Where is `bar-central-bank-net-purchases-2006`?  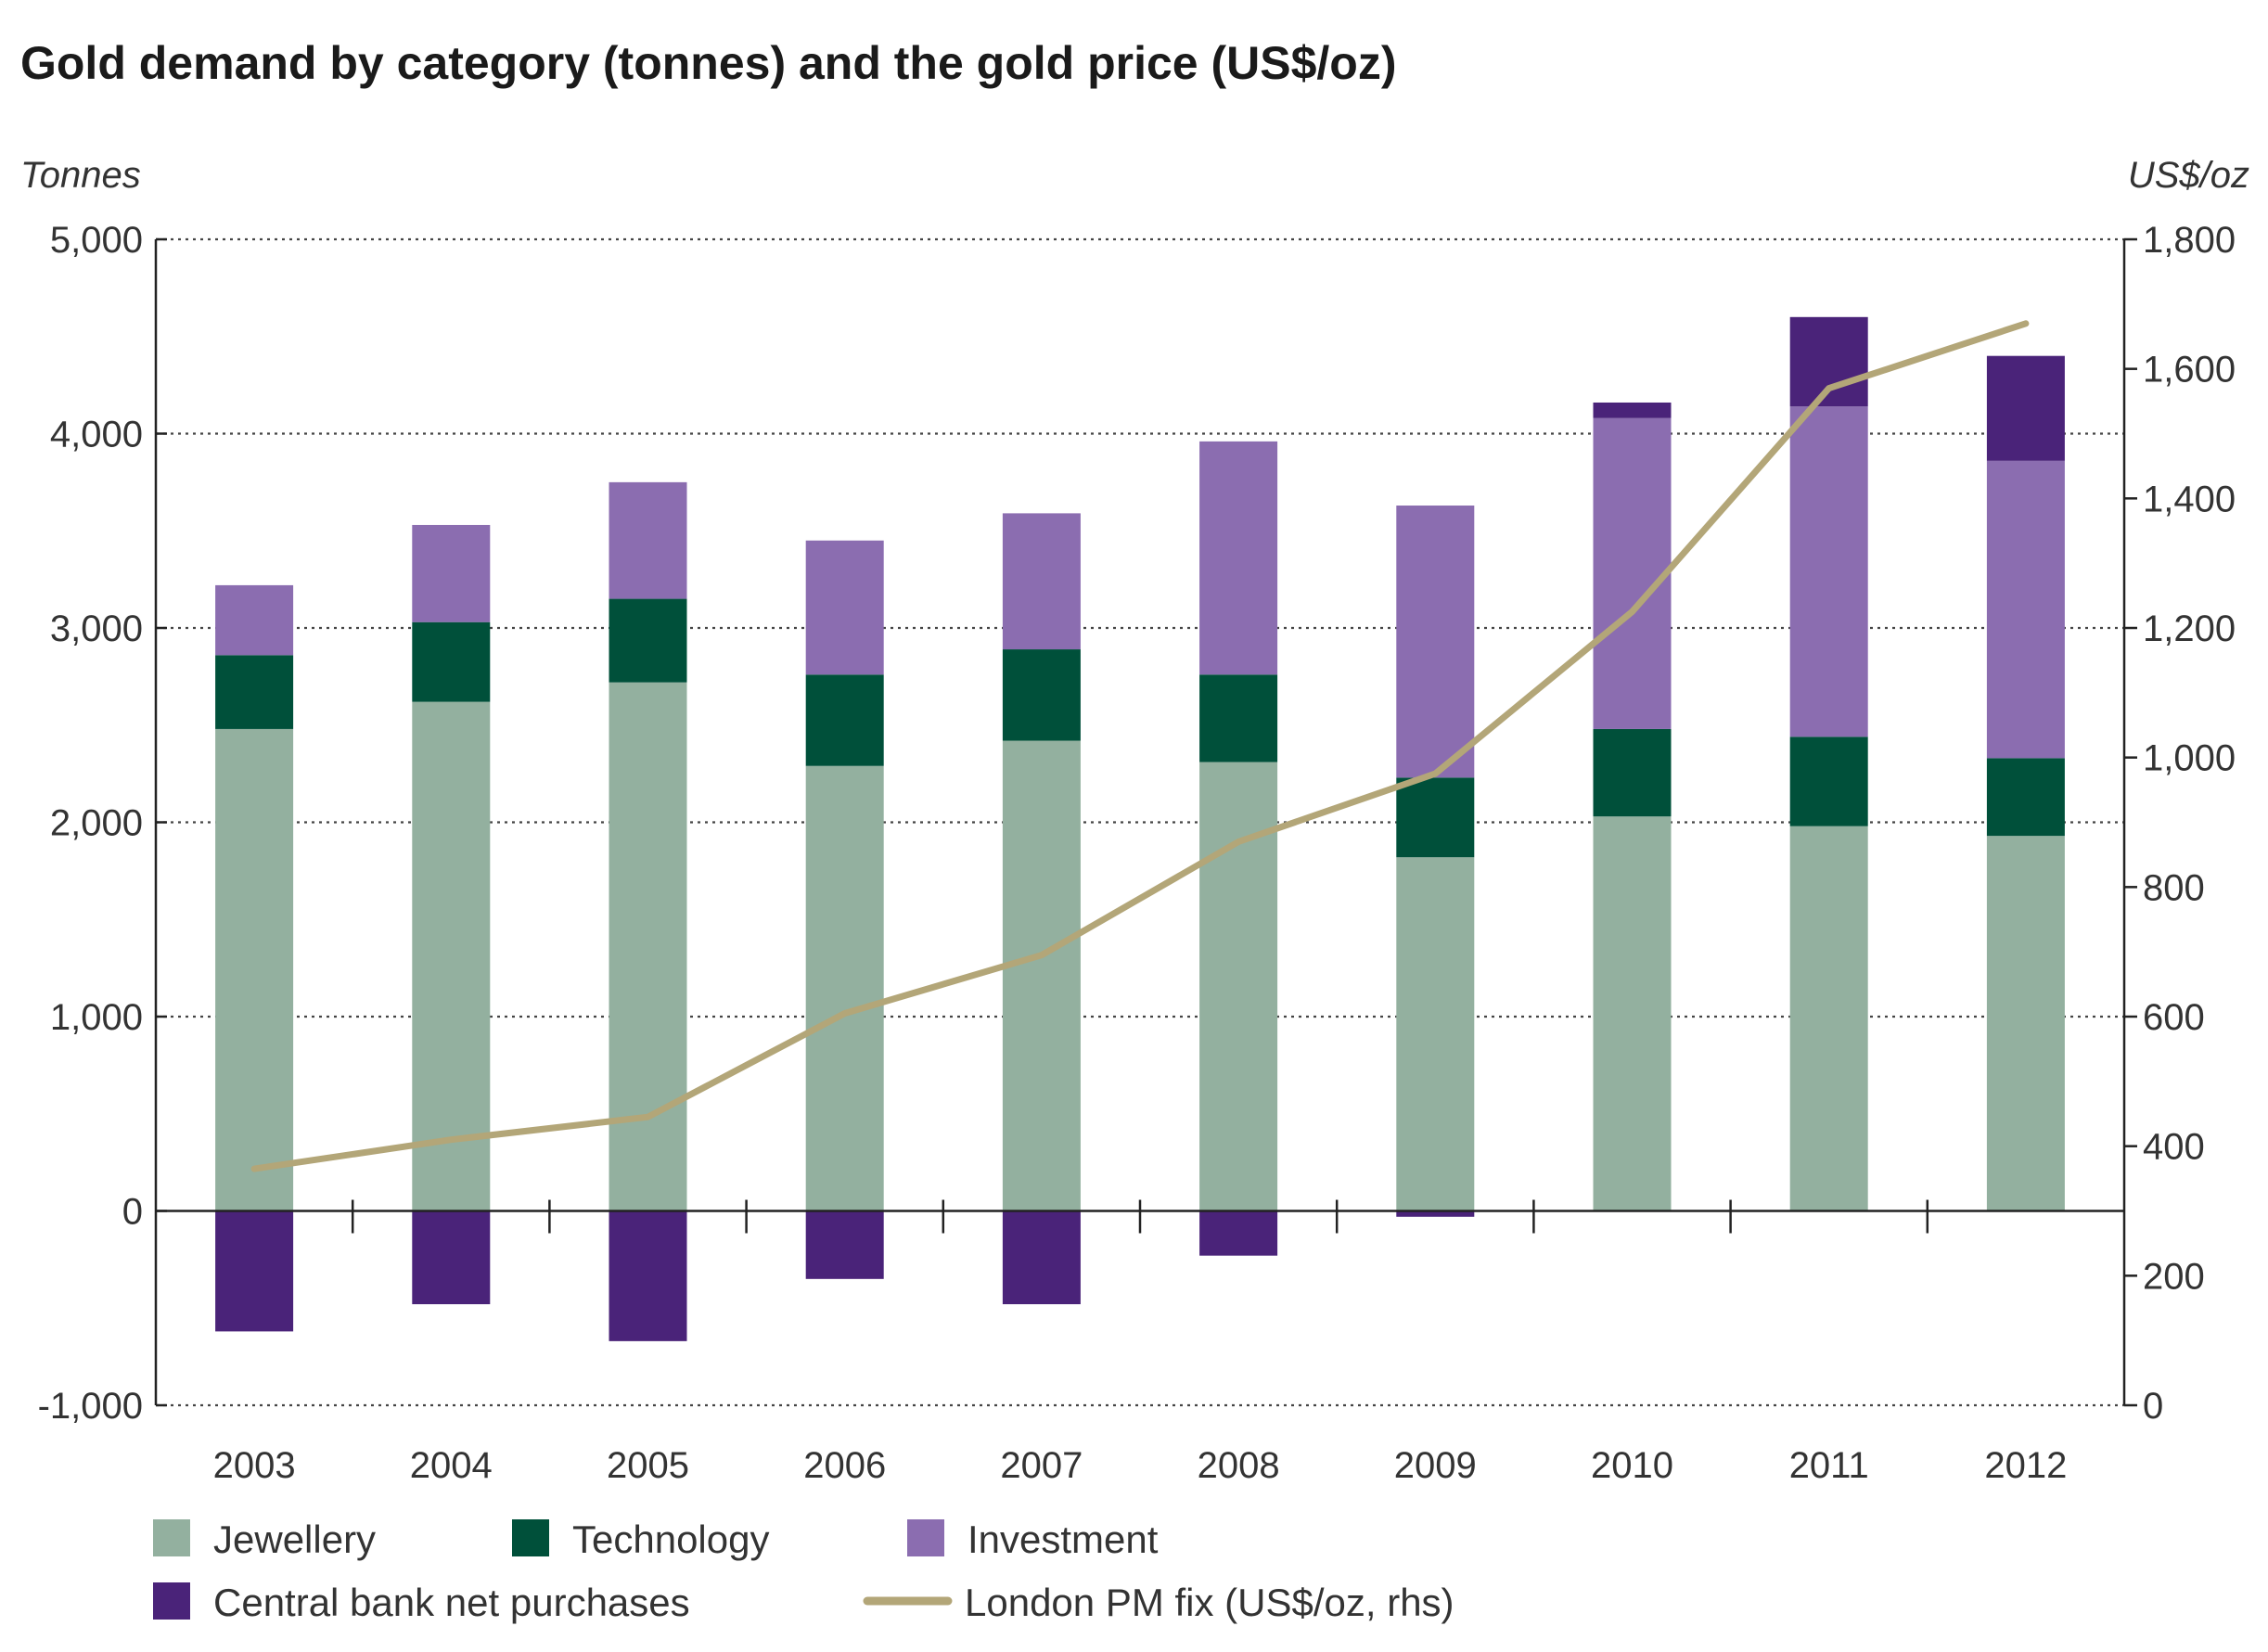 bar-central-bank-net-purchases-2006 is located at coordinates (845, 1244).